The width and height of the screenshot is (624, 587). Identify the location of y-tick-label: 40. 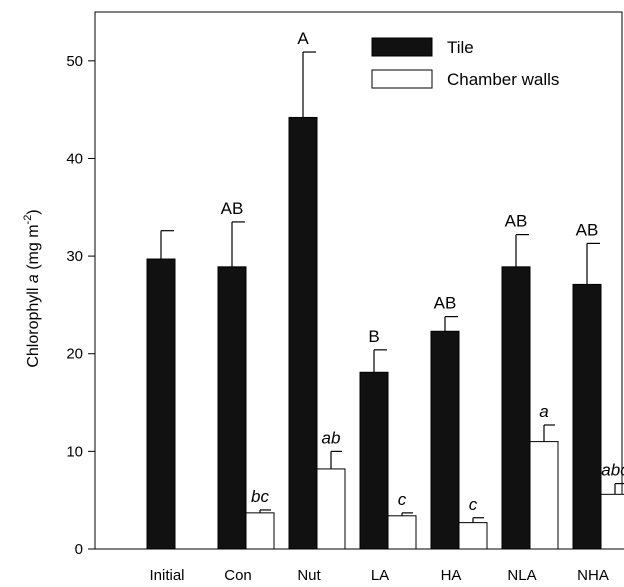
(74, 158).